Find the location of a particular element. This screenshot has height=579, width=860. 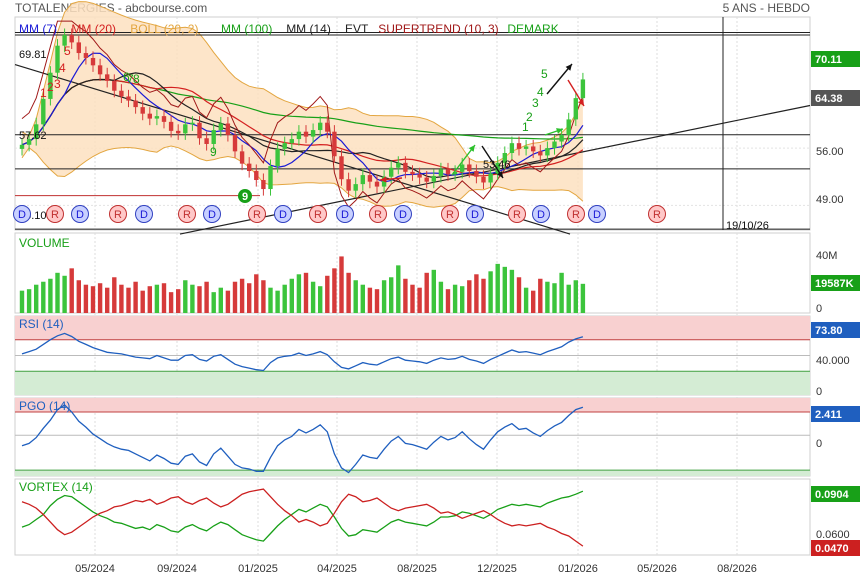

rsi-title: RSI (14) is located at coordinates (41, 324).